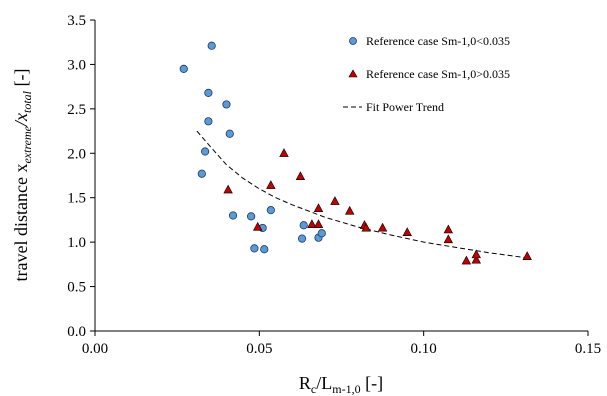 This screenshot has width=607, height=396. I want to click on y-tick-label: 3.0, so click(76, 65).